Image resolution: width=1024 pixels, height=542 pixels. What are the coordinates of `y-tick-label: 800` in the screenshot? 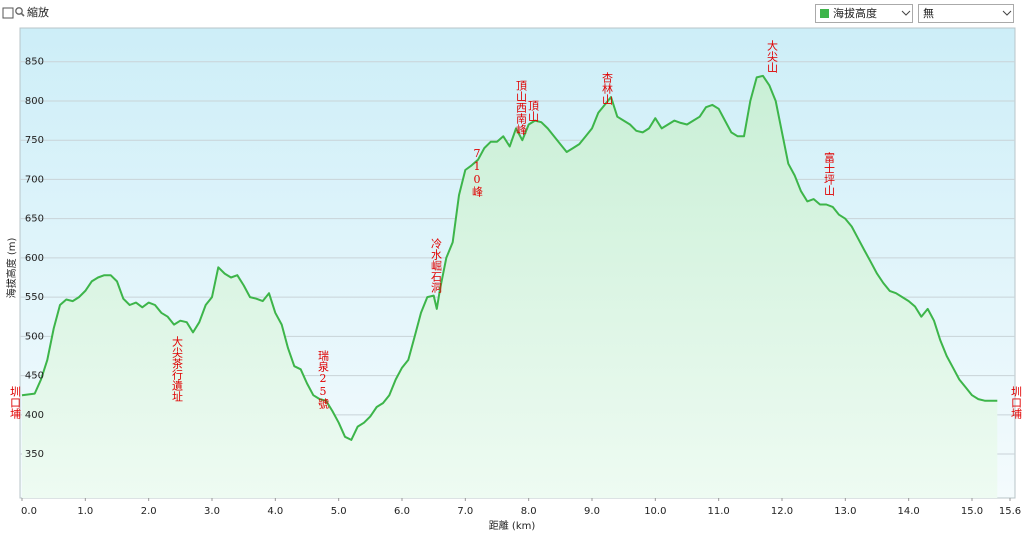 It's located at (34, 101).